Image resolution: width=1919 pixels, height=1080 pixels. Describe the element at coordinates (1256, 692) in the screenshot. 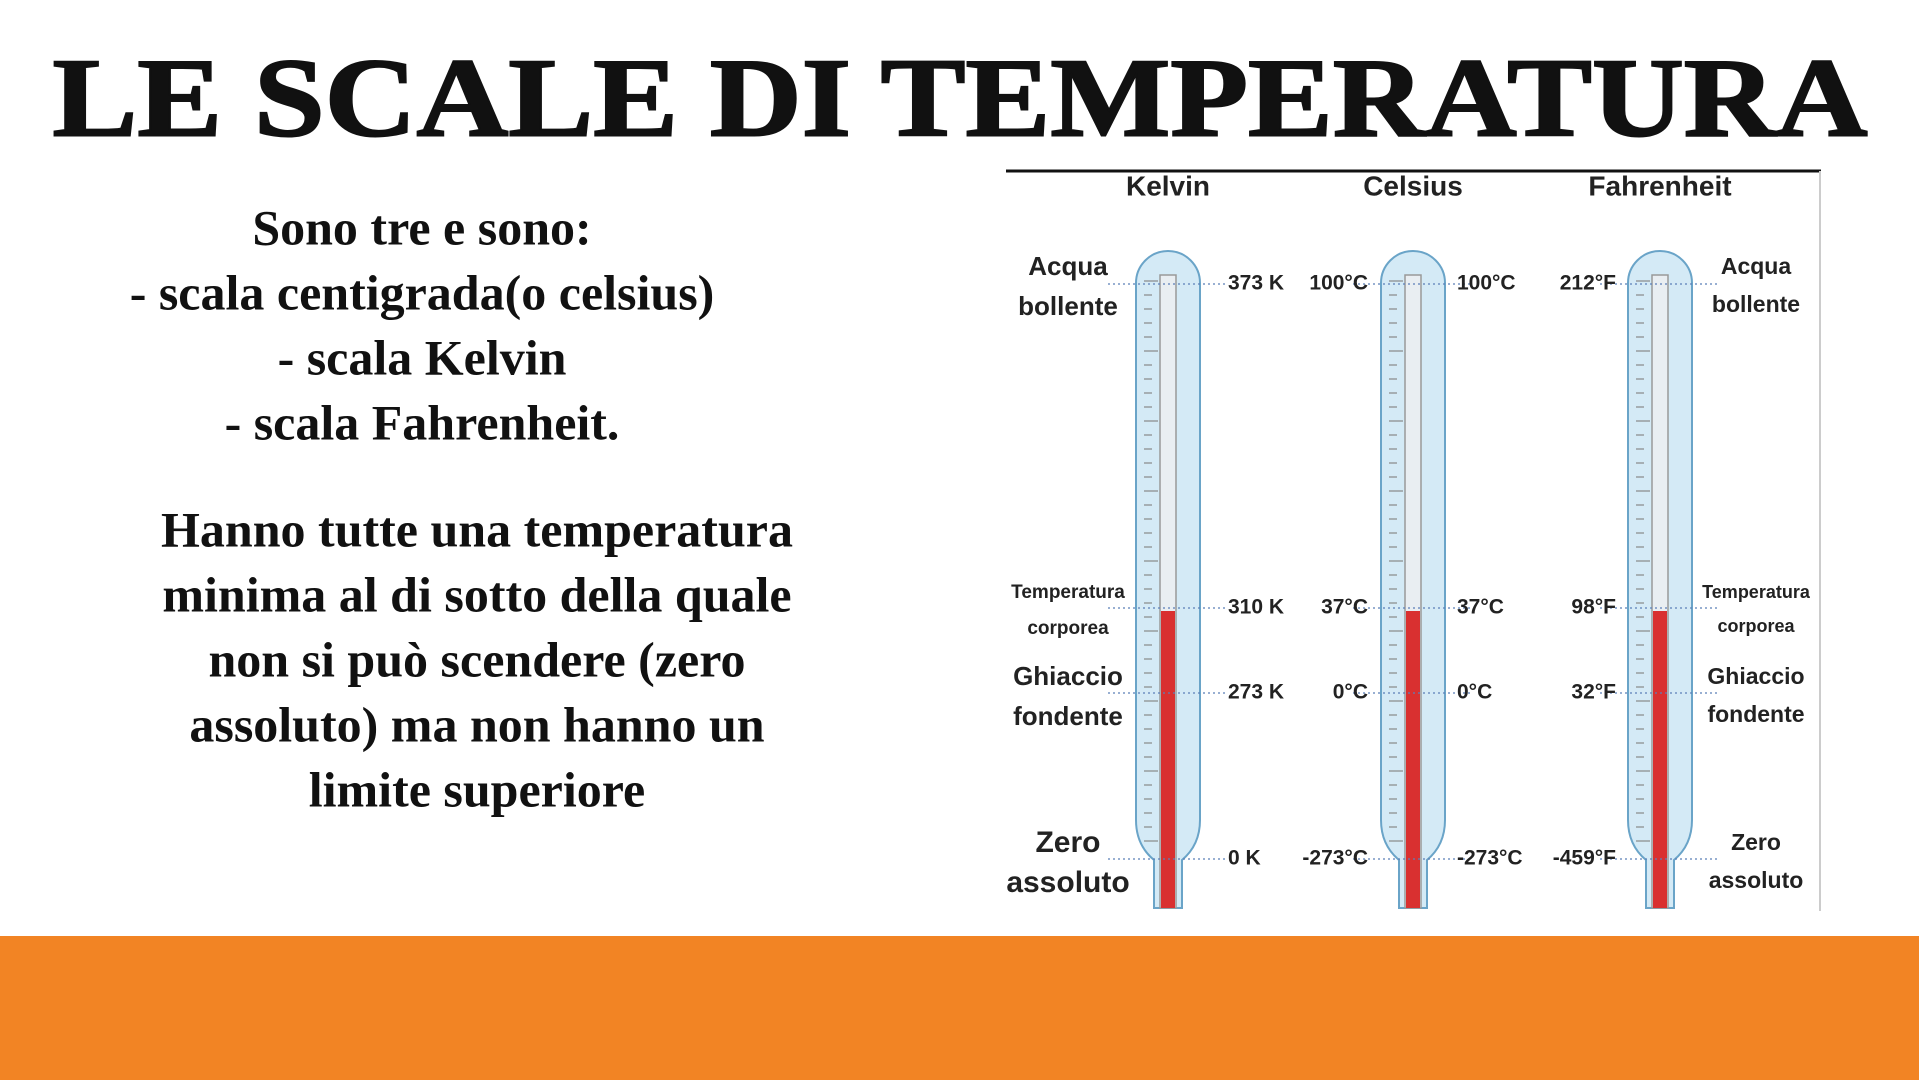

I see `kelvin-value: 273 K` at that location.